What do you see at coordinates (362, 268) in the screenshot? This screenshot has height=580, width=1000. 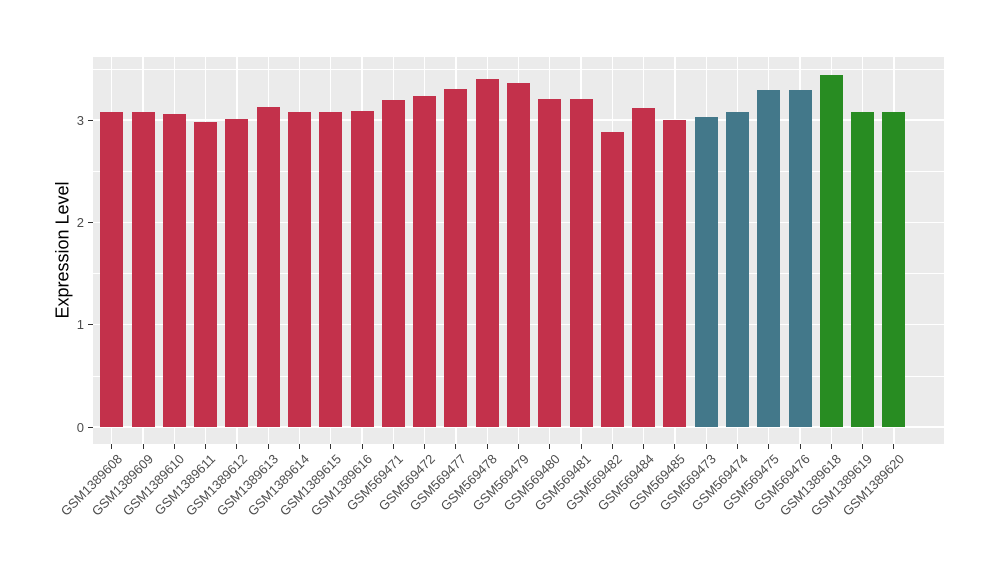 I see `bar-GSM1389616` at bounding box center [362, 268].